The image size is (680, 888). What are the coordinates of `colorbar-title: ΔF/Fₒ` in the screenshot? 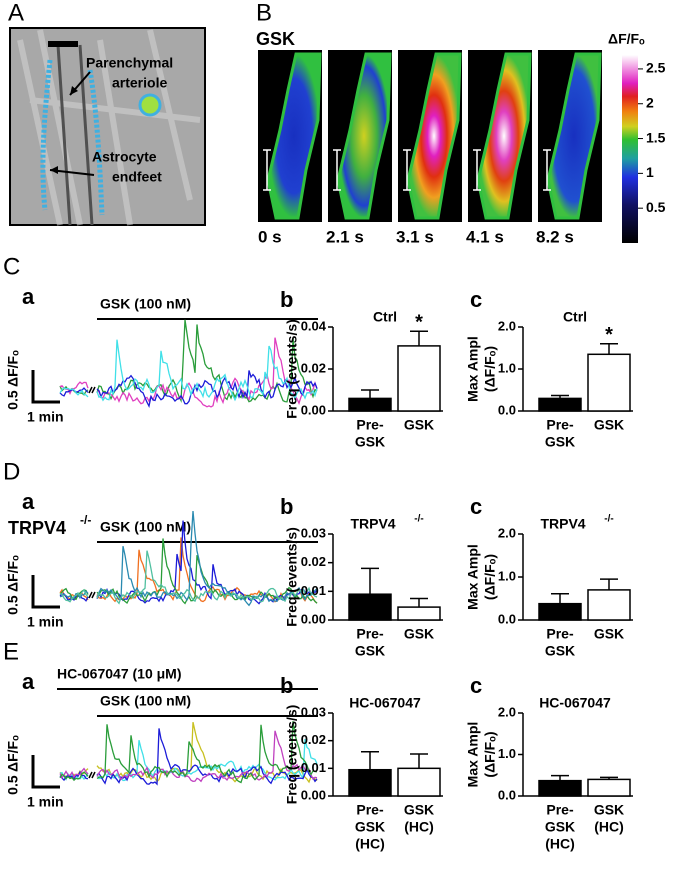 It's located at (626, 39).